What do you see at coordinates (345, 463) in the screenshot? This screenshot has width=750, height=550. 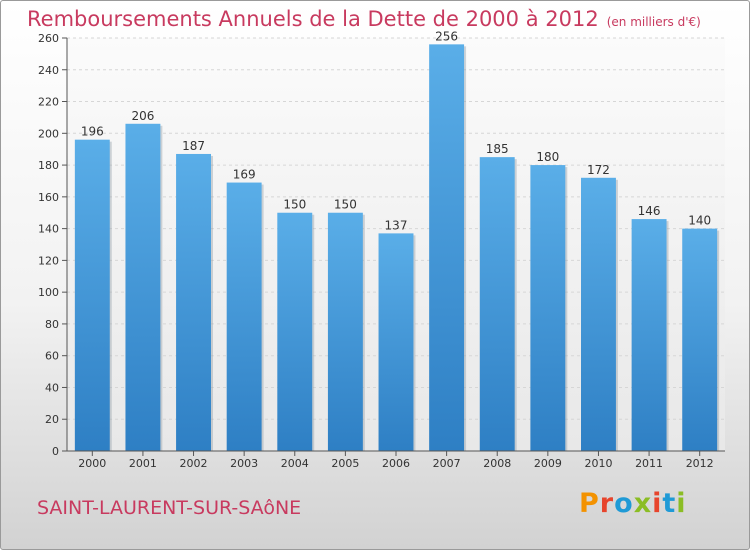 I see `x-tick-label: 2005` at bounding box center [345, 463].